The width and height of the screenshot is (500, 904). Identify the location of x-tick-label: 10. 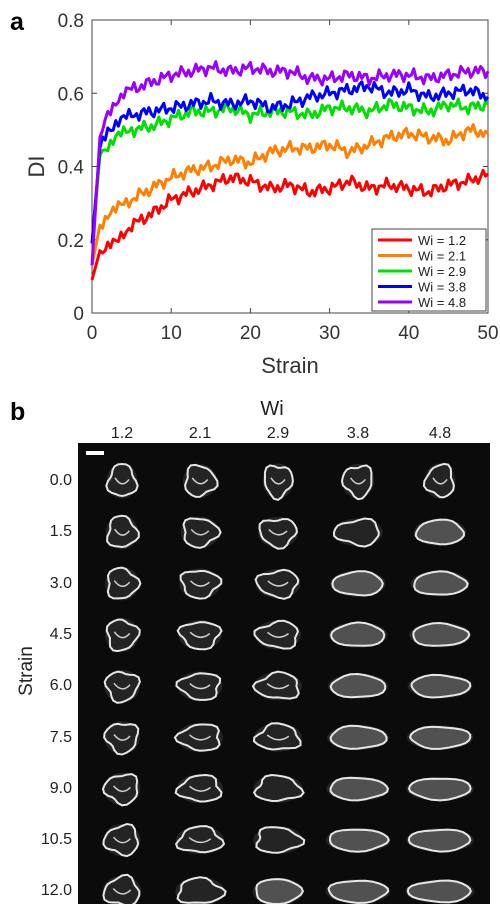
(171, 333).